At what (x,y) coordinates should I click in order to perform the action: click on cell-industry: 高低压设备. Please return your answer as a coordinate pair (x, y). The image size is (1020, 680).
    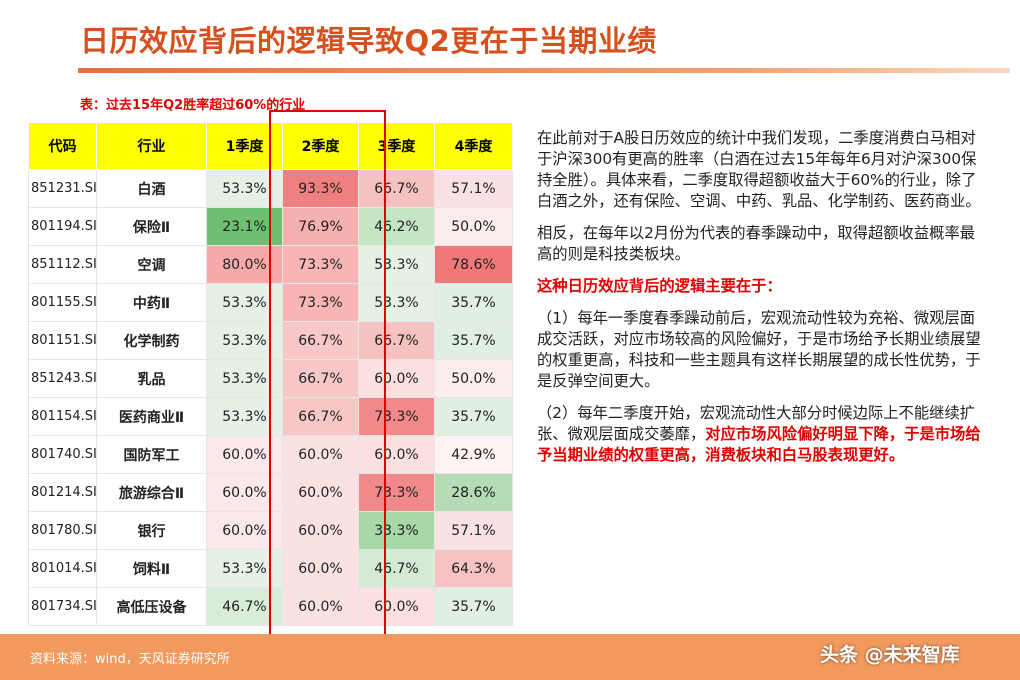
    Looking at the image, I should click on (151, 606).